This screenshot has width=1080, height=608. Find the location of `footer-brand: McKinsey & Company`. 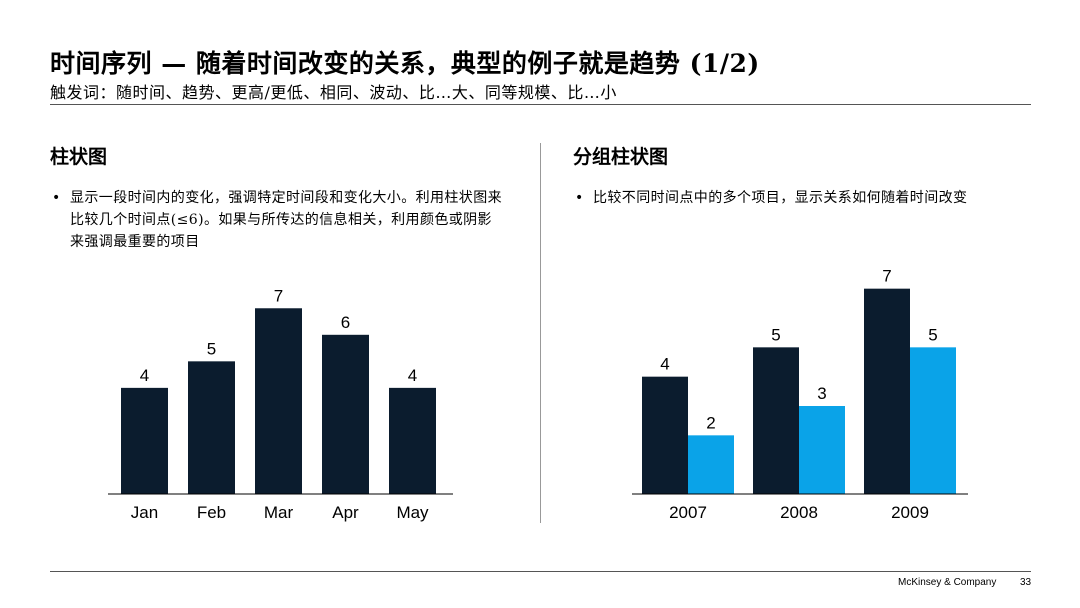

footer-brand: McKinsey & Company is located at coordinates (947, 582).